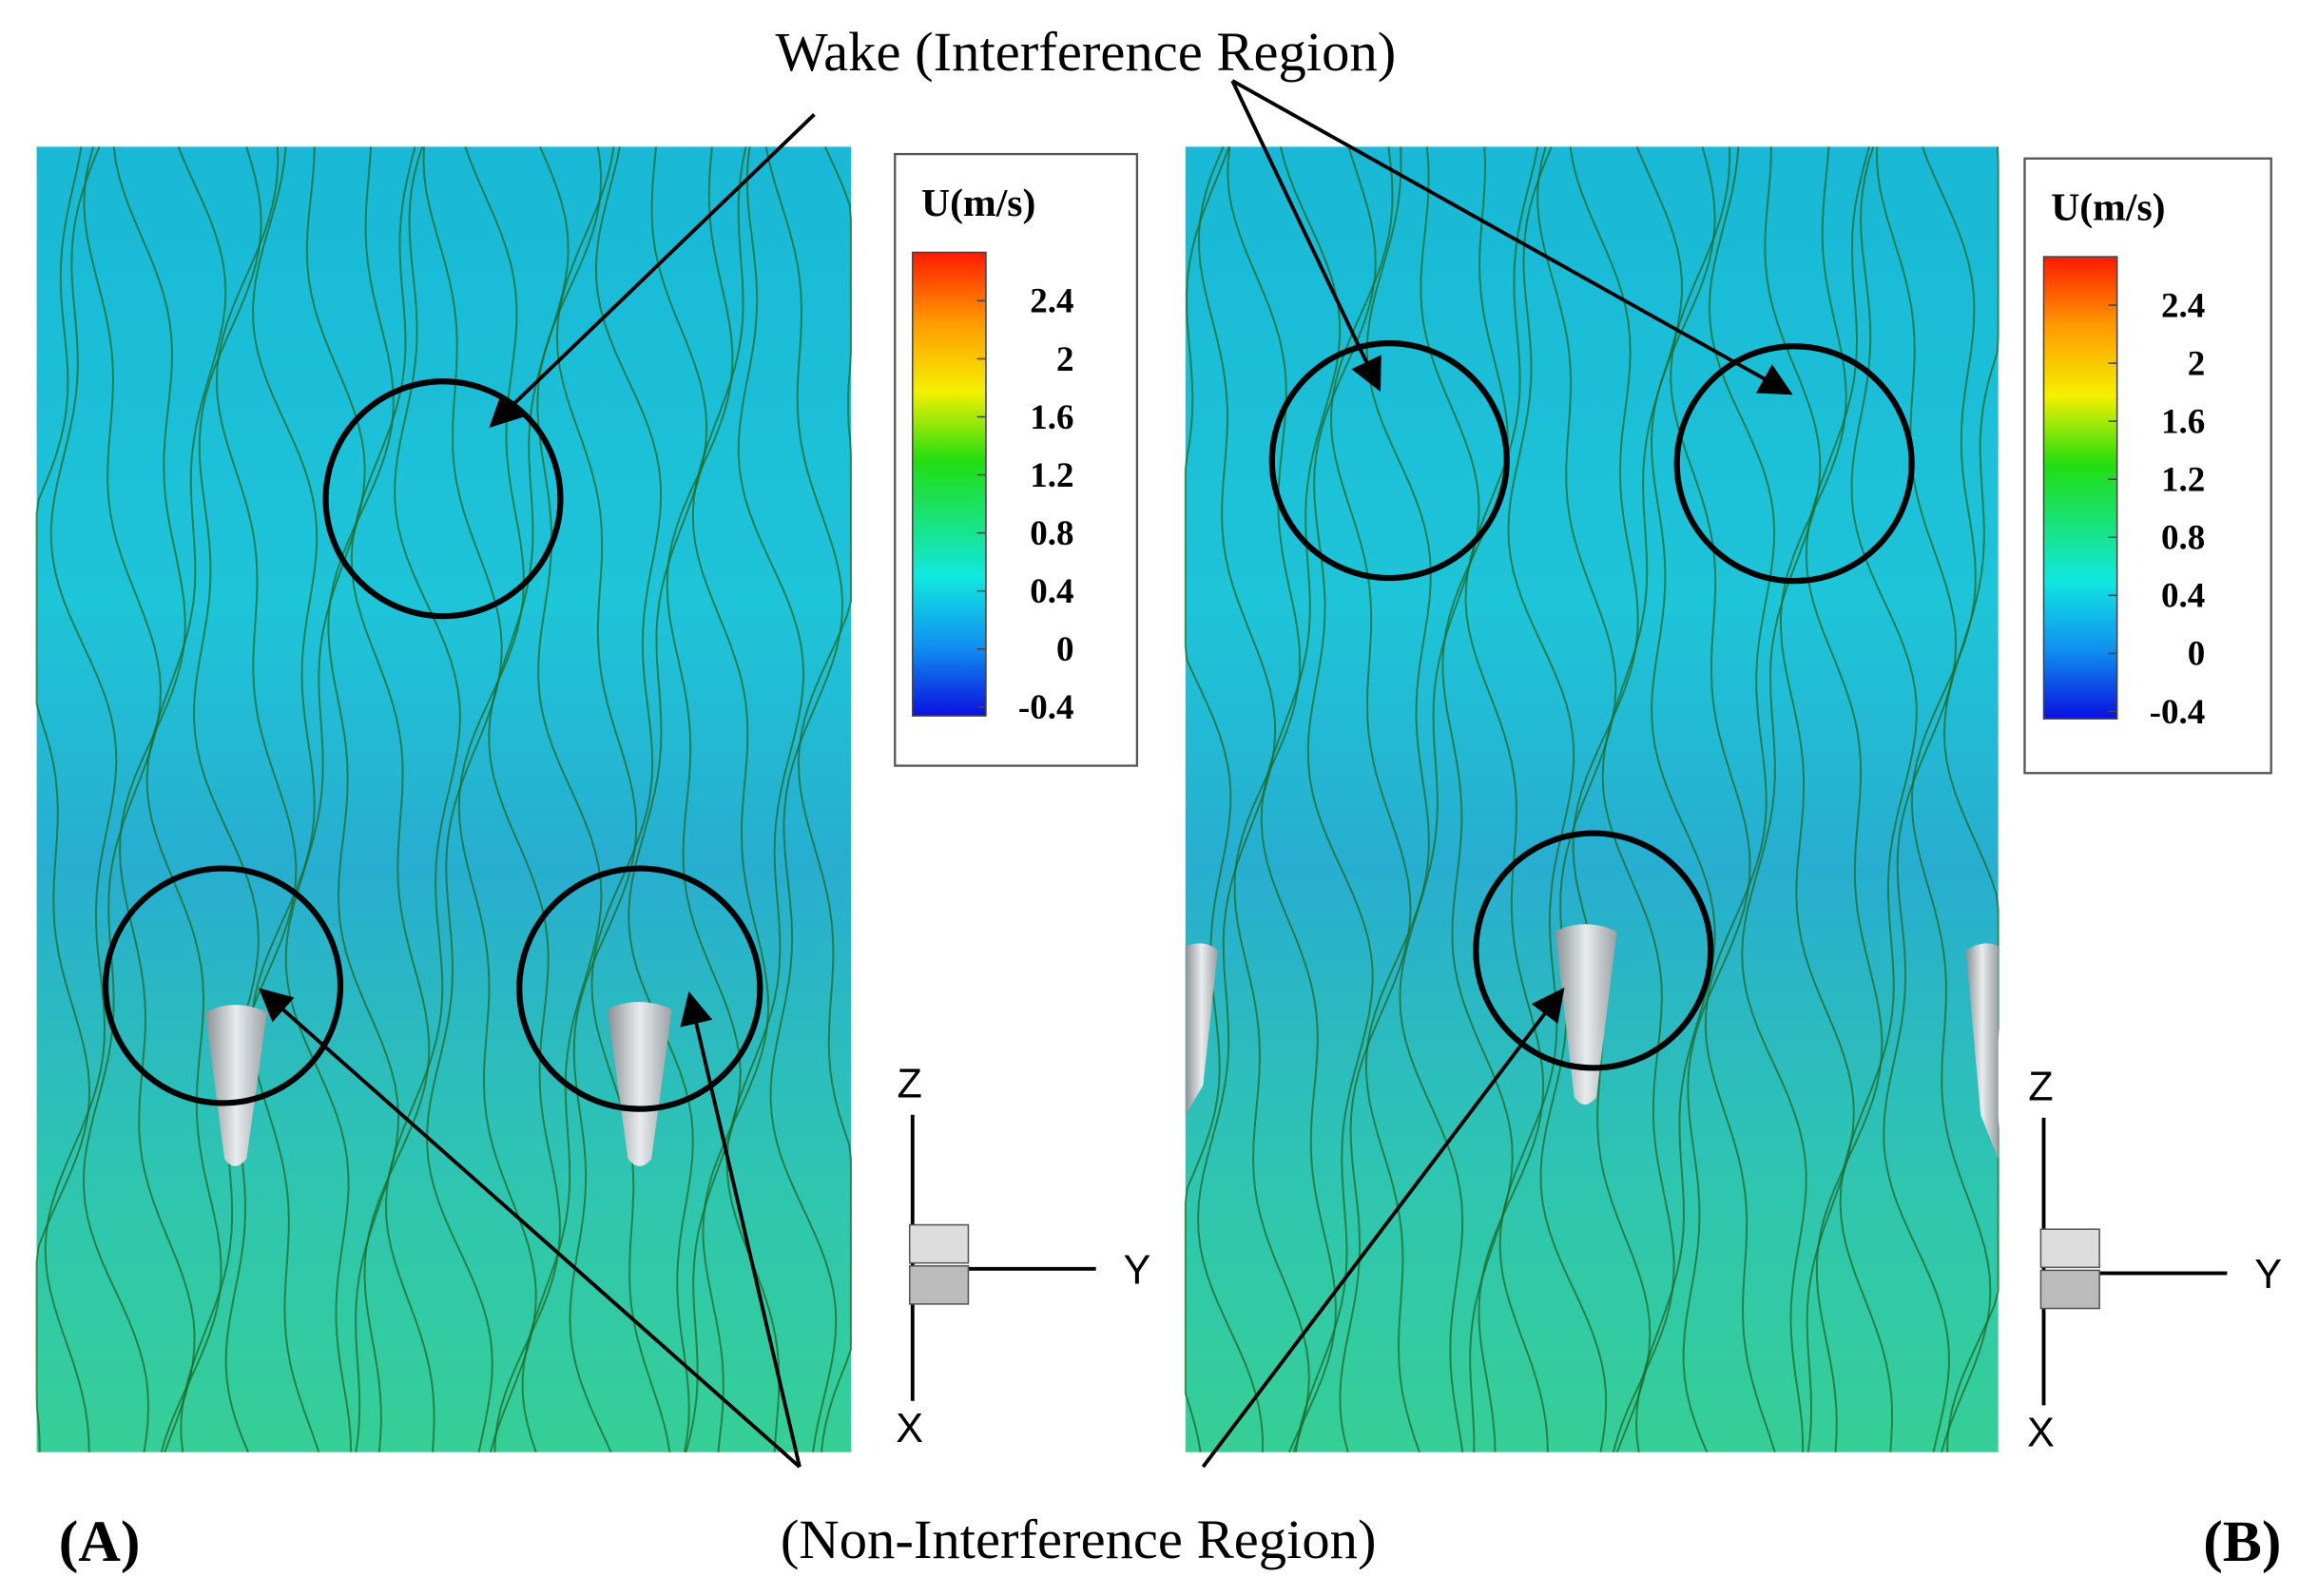 The height and width of the screenshot is (1596, 2299). What do you see at coordinates (100, 1541) in the screenshot?
I see `panel-label: (A)` at bounding box center [100, 1541].